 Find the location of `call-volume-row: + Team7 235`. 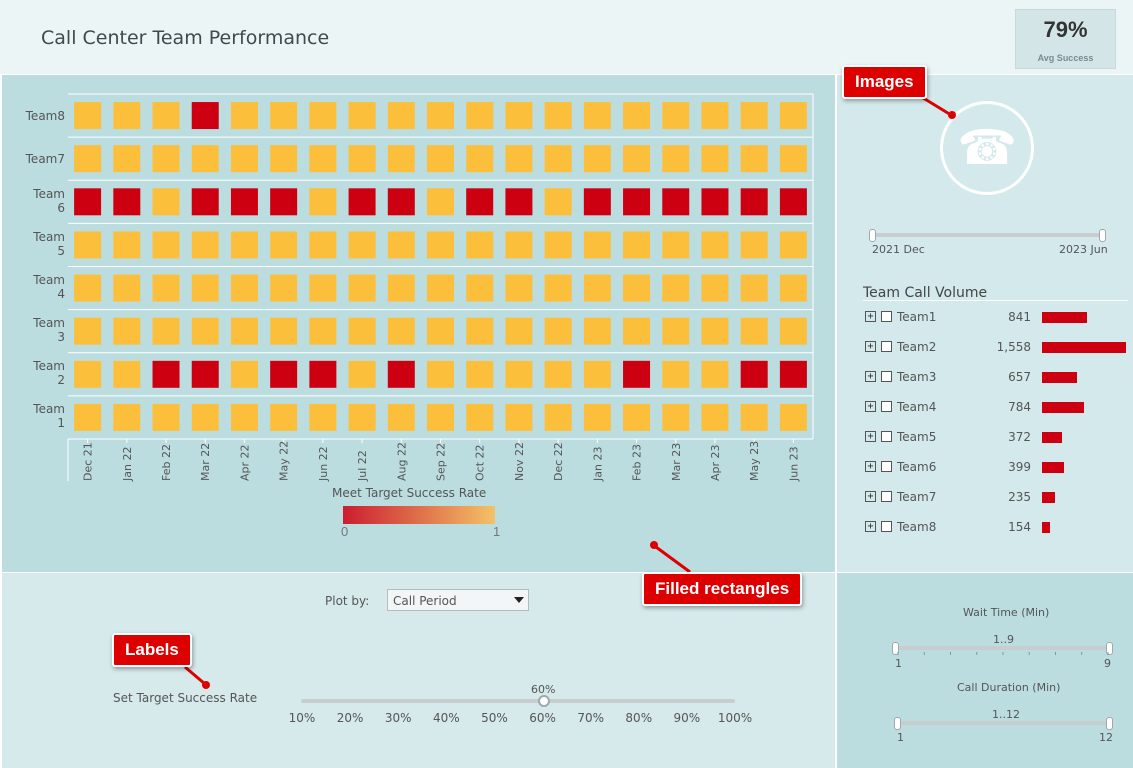

call-volume-row: + Team7 235 is located at coordinates (997, 499).